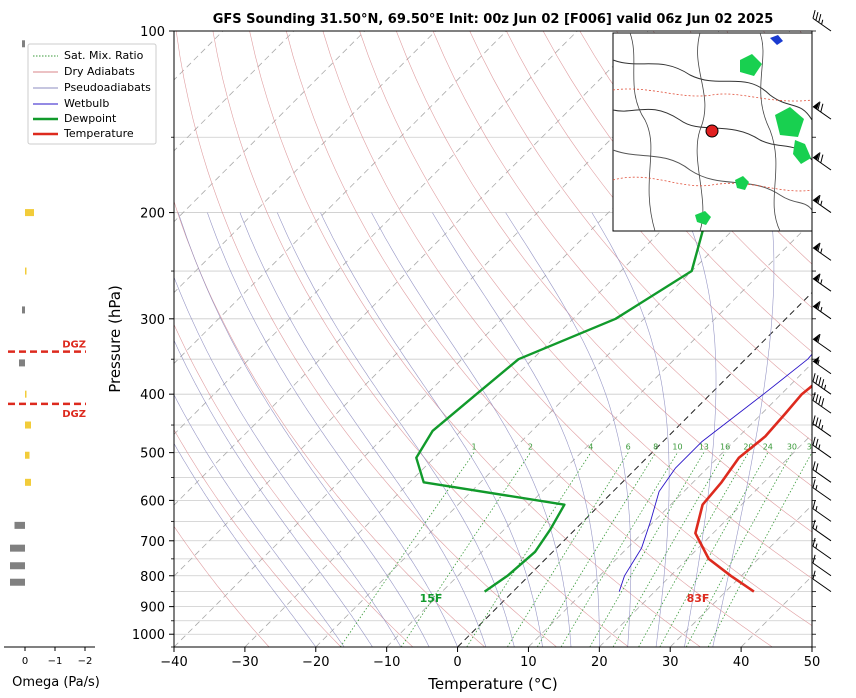 This screenshot has height=698, width=856. I want to click on x-tick-label: −30, so click(244, 662).